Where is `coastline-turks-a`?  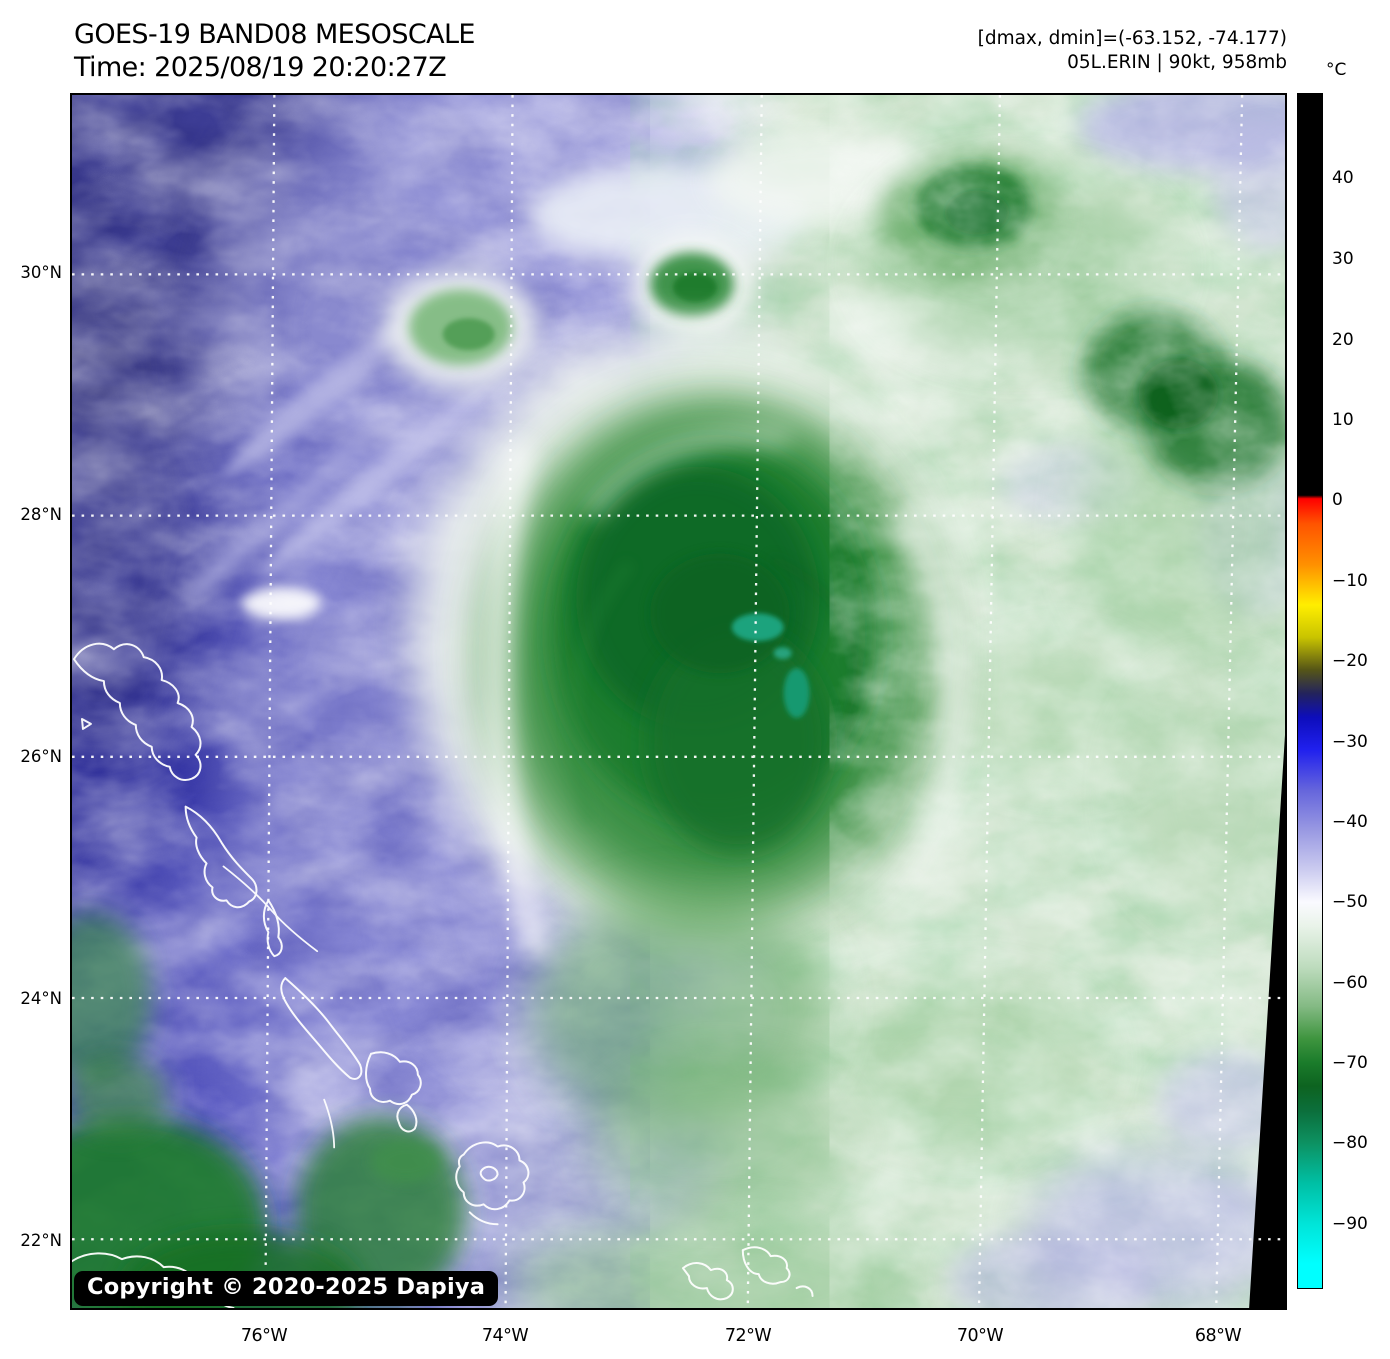 coastline-turks-a is located at coordinates (707, 1281).